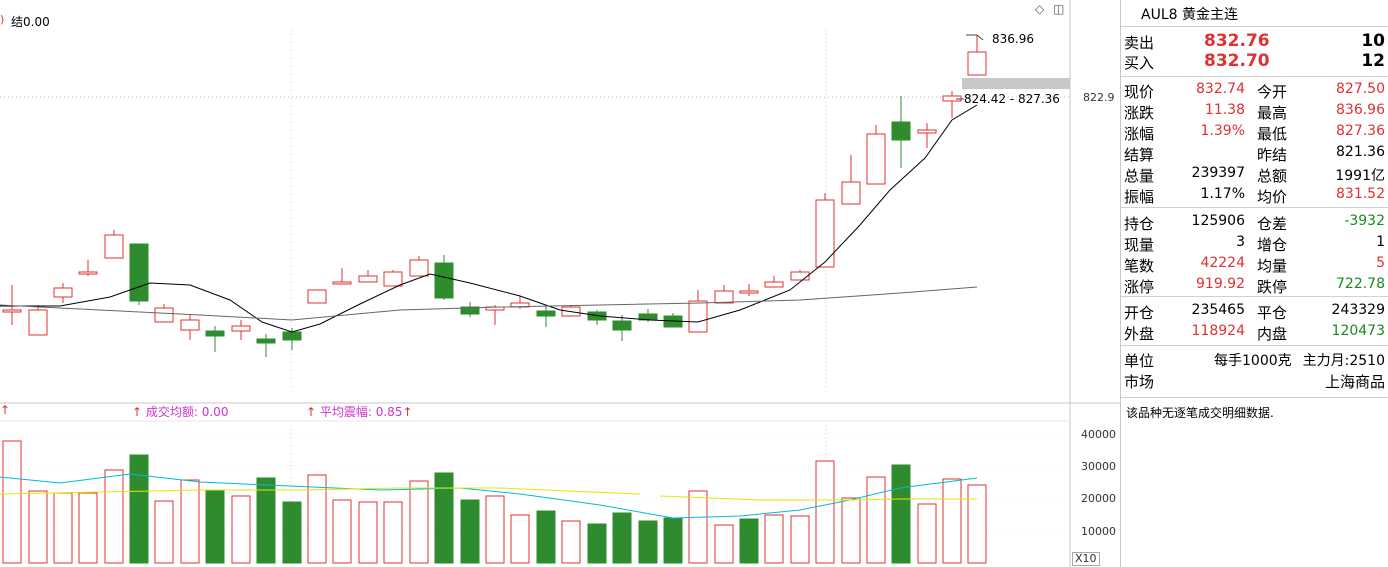 The height and width of the screenshot is (567, 1388). I want to click on current-price-marker, so click(1016, 83).